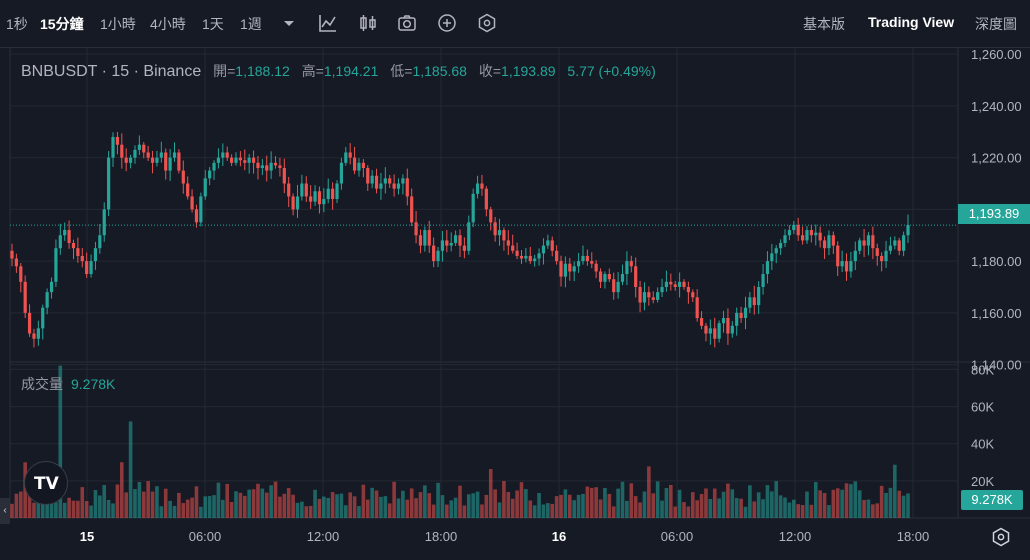  I want to click on add-circle-icon, so click(447, 23).